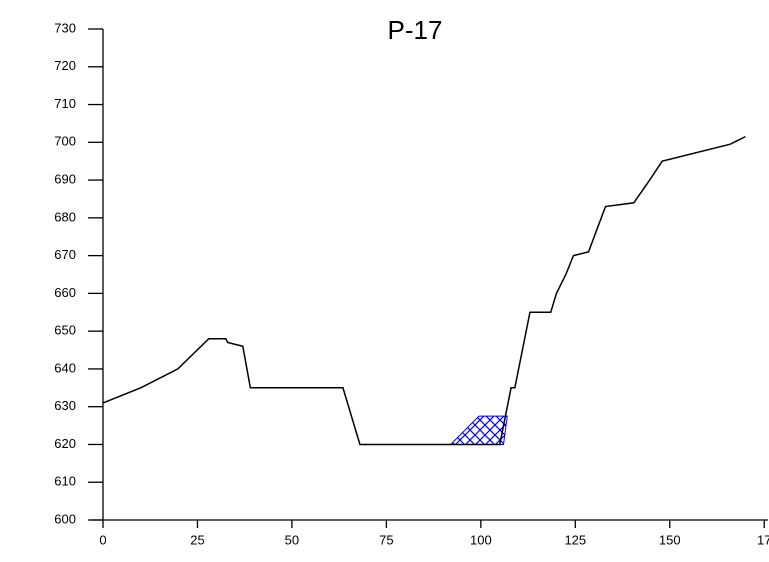  What do you see at coordinates (65, 518) in the screenshot?
I see `y-tick-label: 600` at bounding box center [65, 518].